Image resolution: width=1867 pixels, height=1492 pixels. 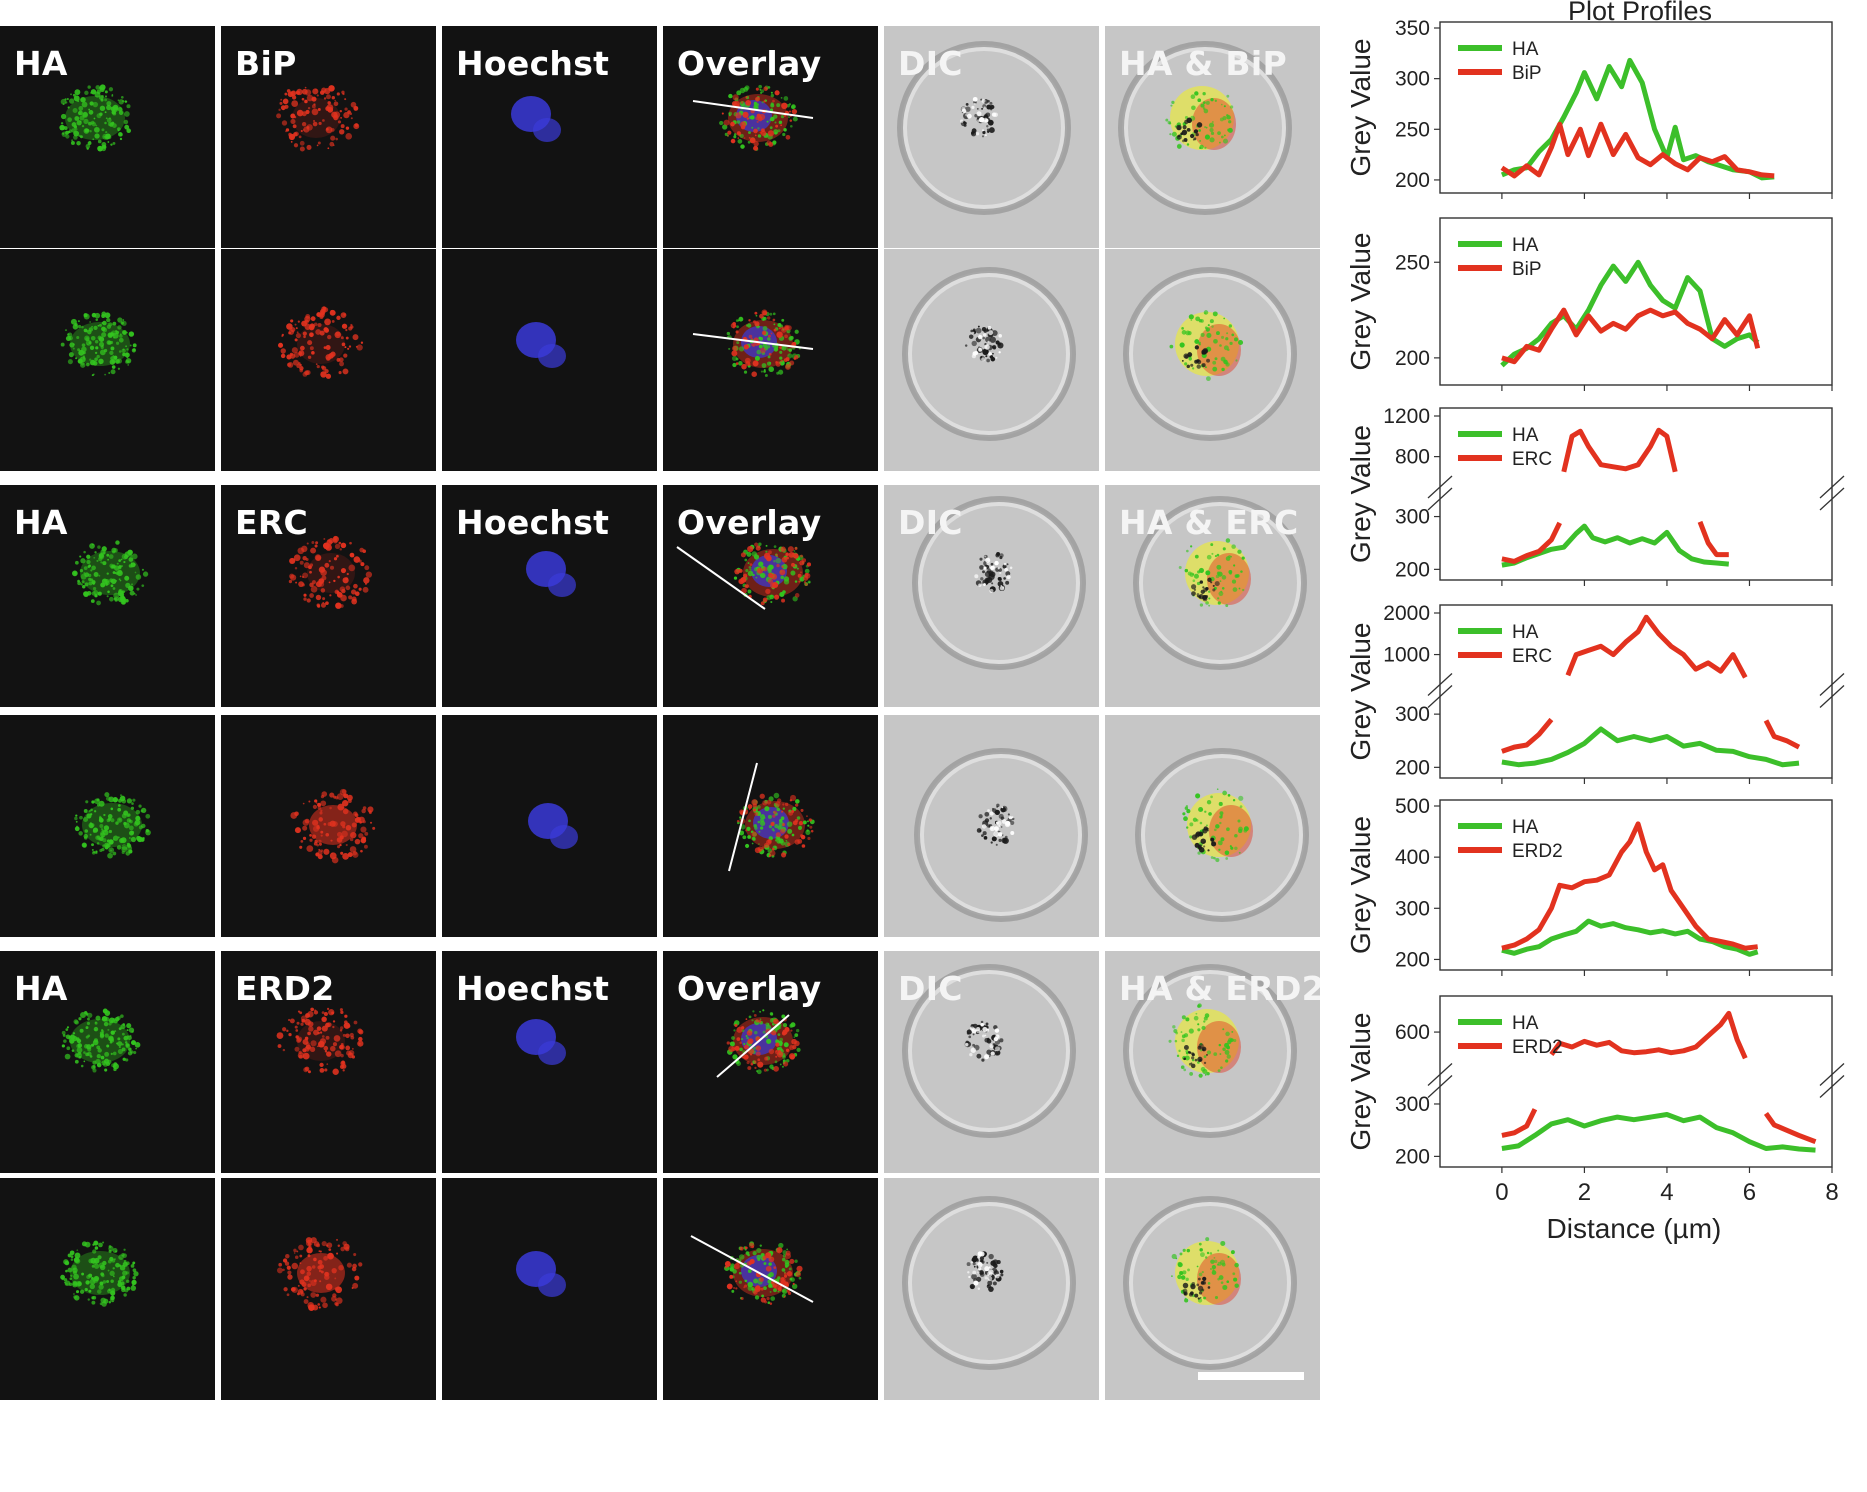 I want to click on legend-label: HA, so click(x=1525, y=632).